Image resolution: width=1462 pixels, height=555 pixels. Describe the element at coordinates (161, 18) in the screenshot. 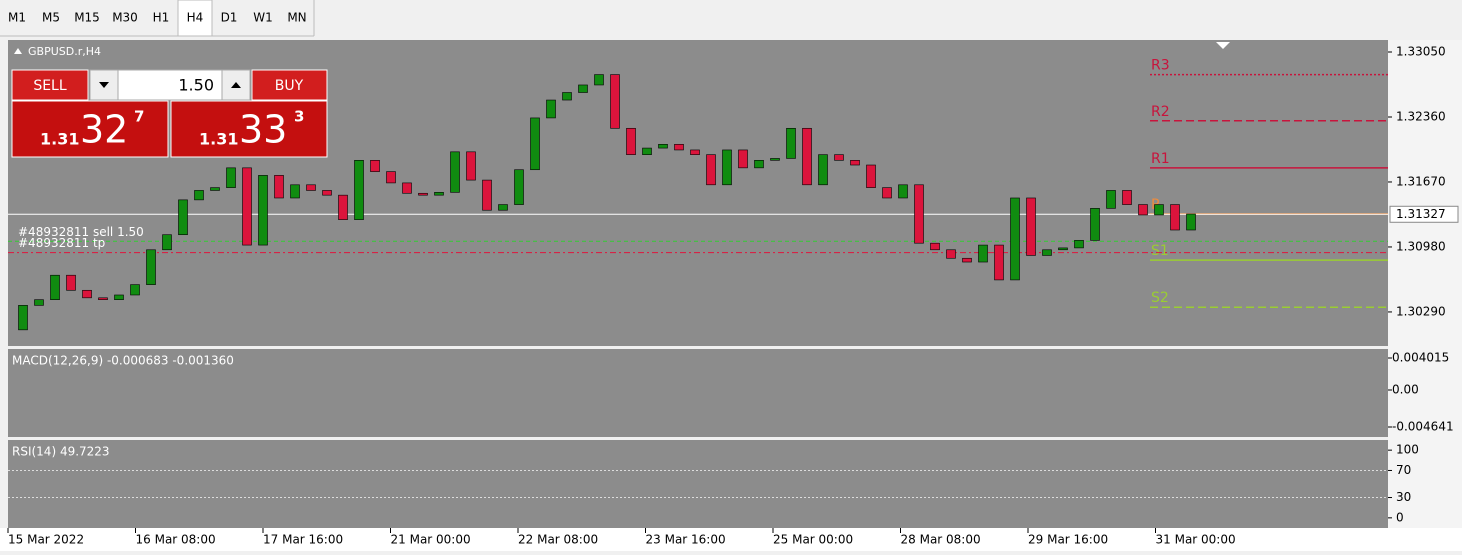

I see `timeframe-button: H1` at that location.